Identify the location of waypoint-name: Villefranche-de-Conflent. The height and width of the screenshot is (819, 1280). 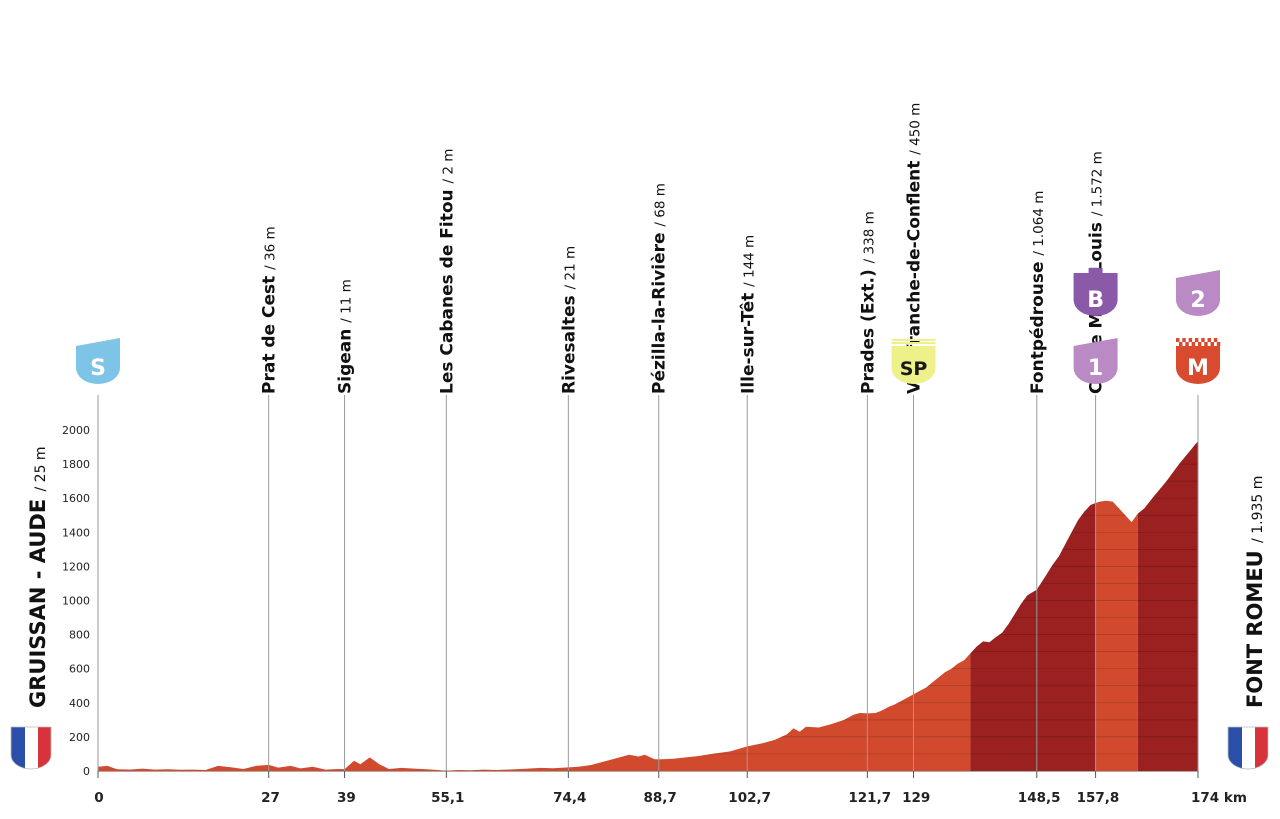
(915, 274).